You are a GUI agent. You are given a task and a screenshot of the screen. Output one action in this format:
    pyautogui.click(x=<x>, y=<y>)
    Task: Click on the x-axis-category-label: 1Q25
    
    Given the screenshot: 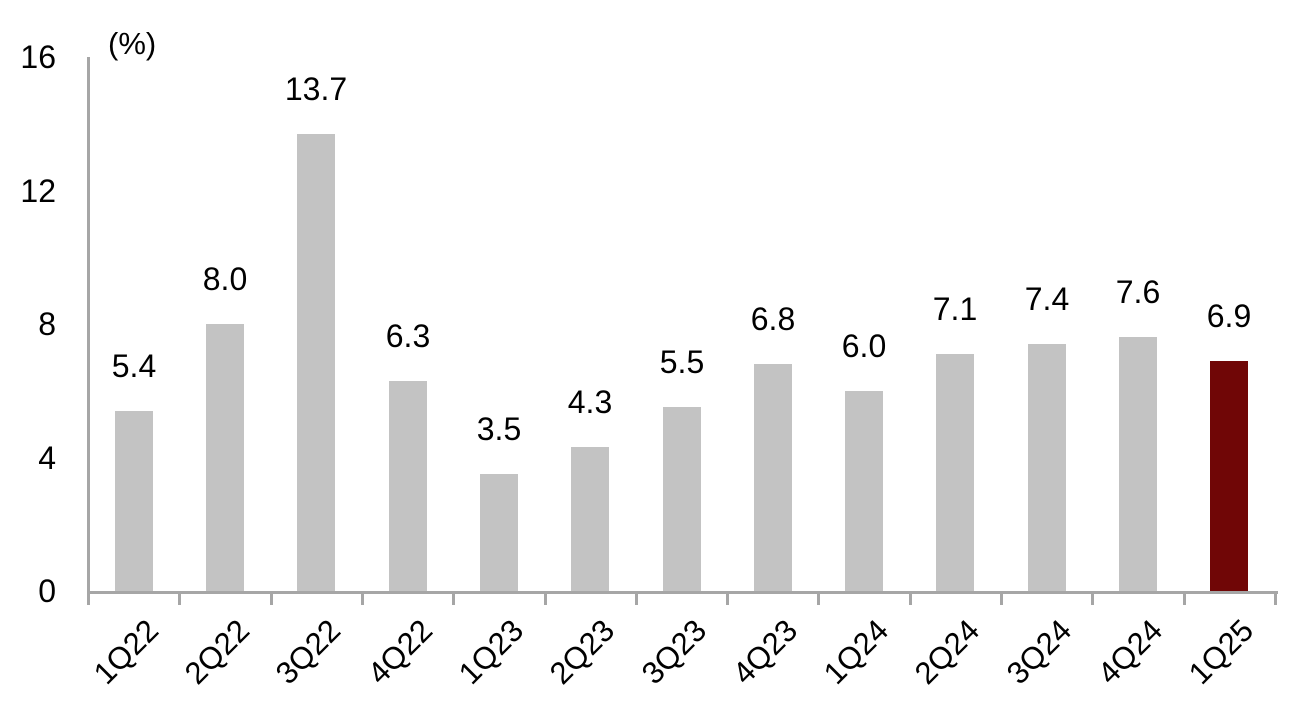 What is the action you would take?
    pyautogui.click(x=1221, y=651)
    